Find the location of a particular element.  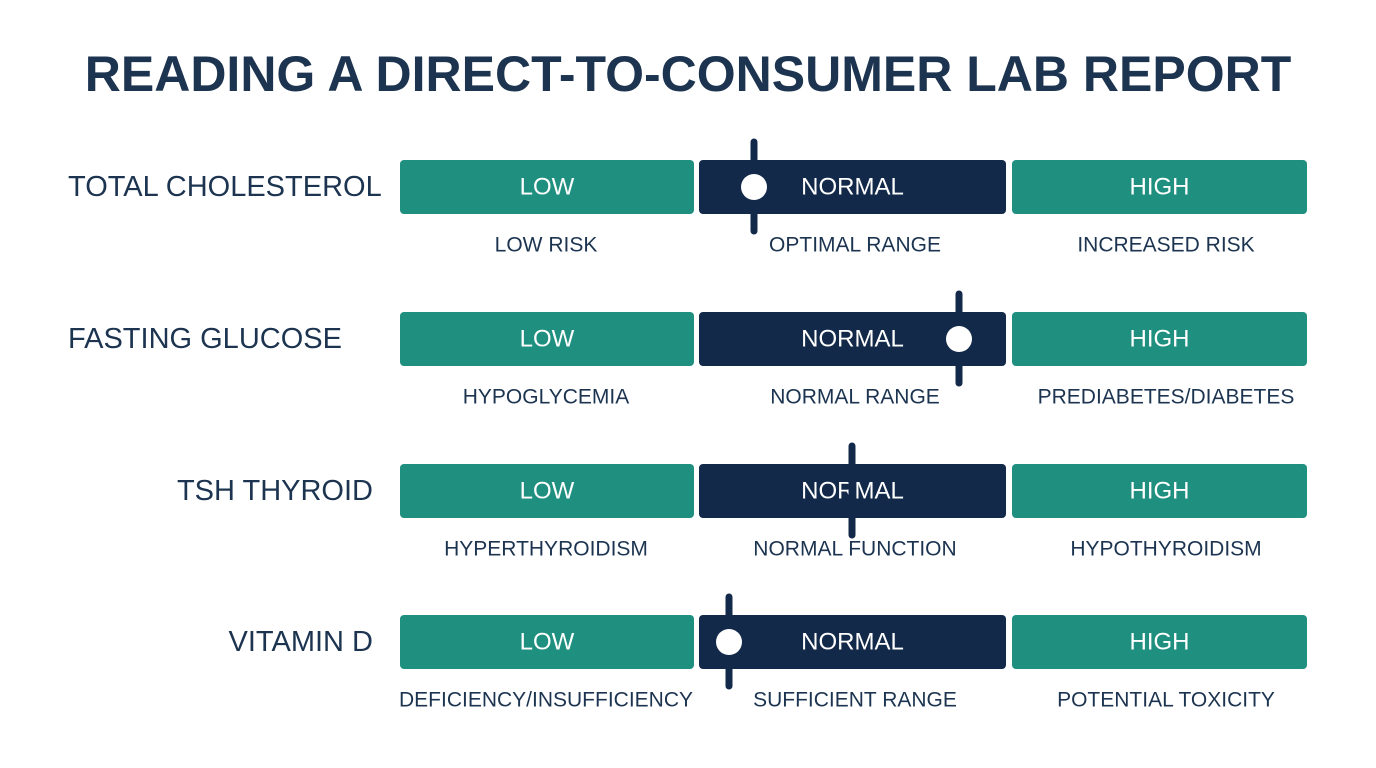

range-description: DEFICIENCY/INSUFFICIENCY is located at coordinates (546, 700).